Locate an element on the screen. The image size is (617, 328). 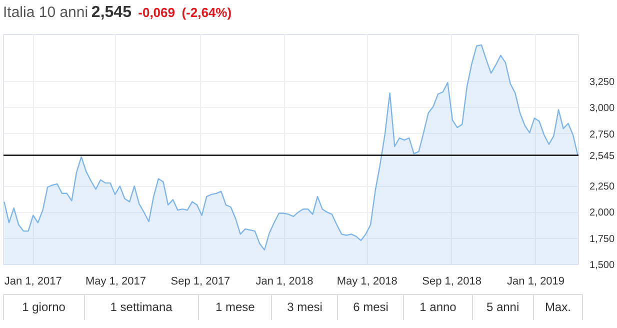
x-tick-label: May 1, 2018 is located at coordinates (367, 282).